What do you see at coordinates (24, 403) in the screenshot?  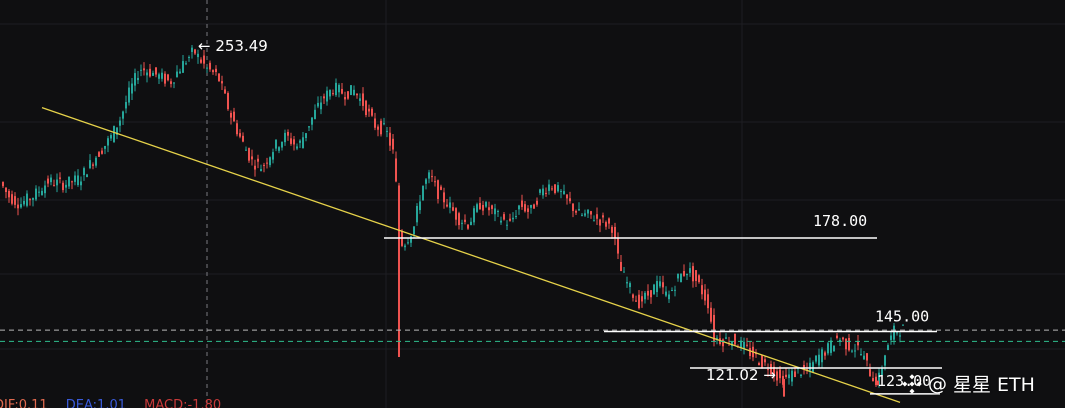 I see `dif-value: DIF:0.11` at bounding box center [24, 403].